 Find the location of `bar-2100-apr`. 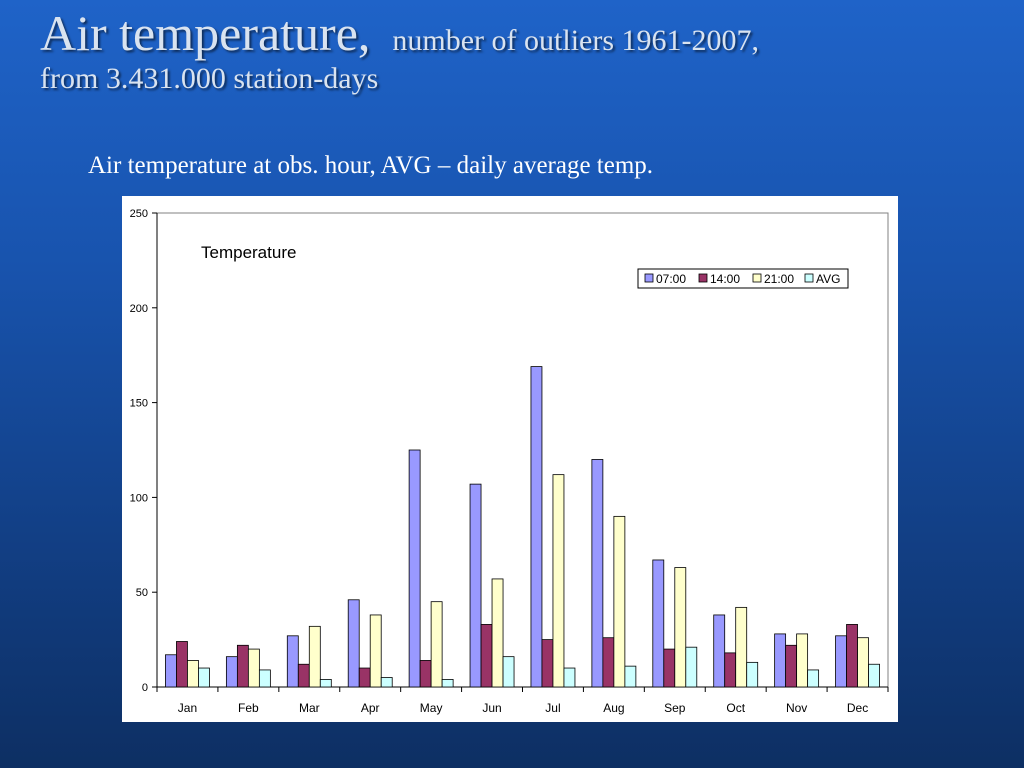

bar-2100-apr is located at coordinates (375, 651).